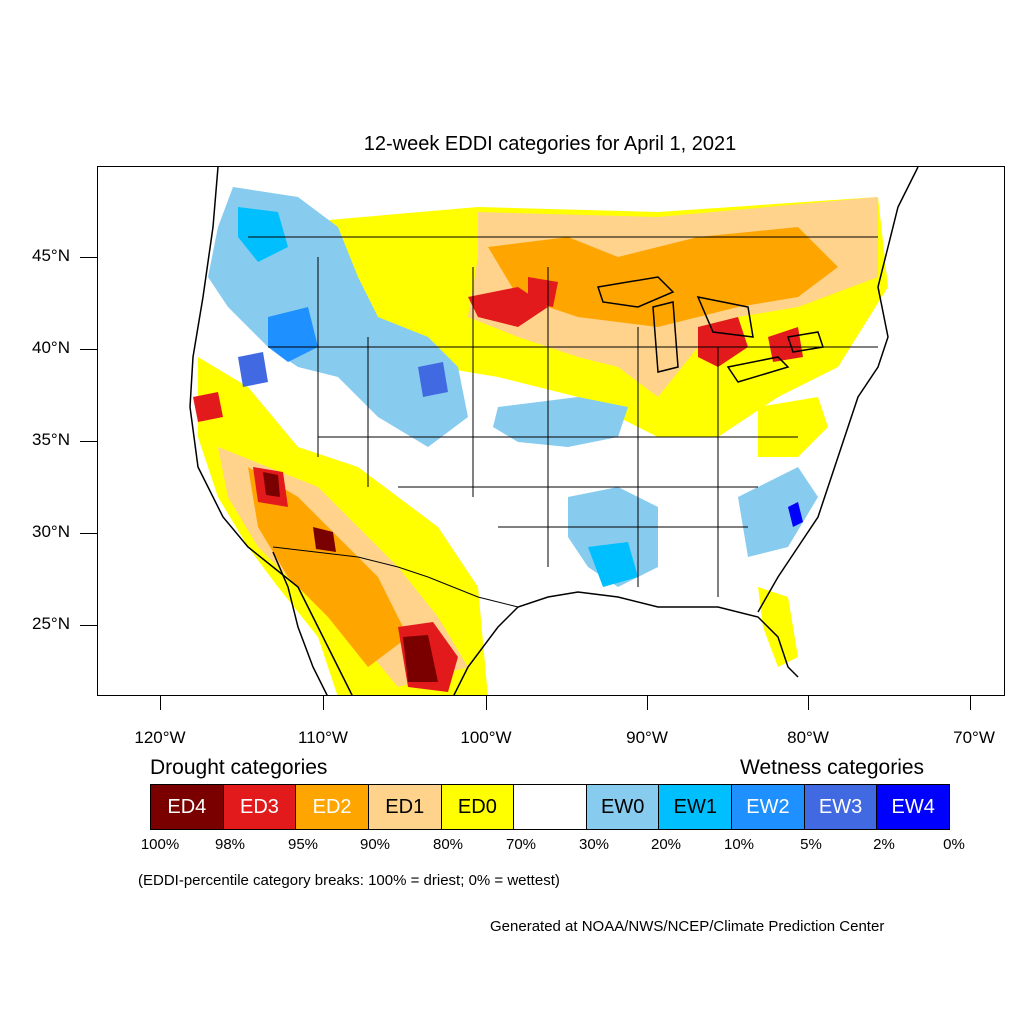 Image resolution: width=1024 pixels, height=1024 pixels. I want to click on category-legend: ED4 ED3 ED2 ED1 ED0 EW0 EW1 EW2 EW3 EW4, so click(550, 807).